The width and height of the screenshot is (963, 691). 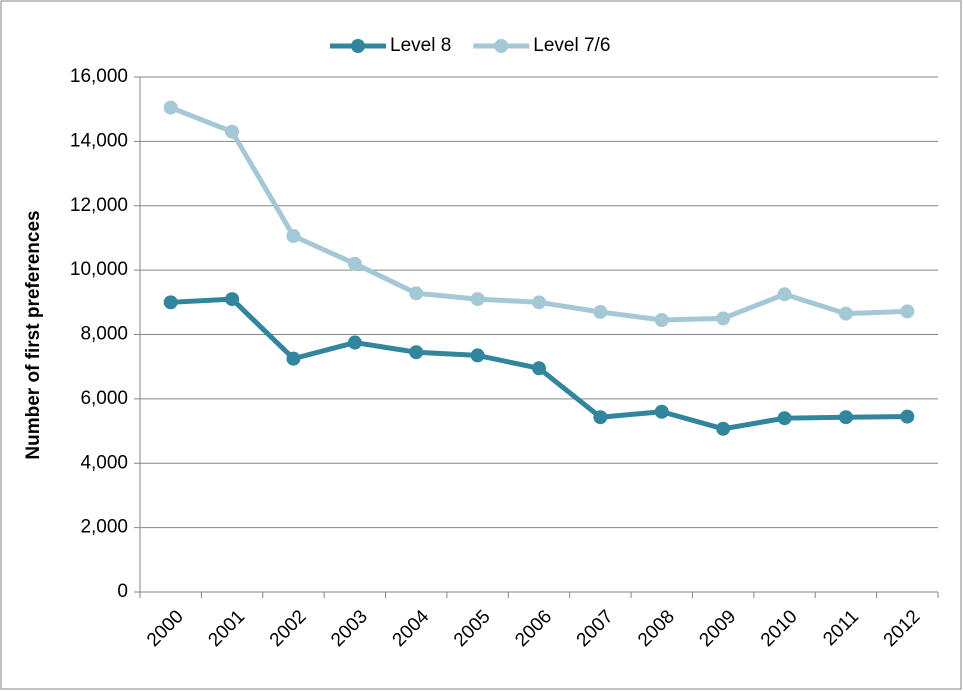 What do you see at coordinates (99, 205) in the screenshot?
I see `y-tick-label: 12,000` at bounding box center [99, 205].